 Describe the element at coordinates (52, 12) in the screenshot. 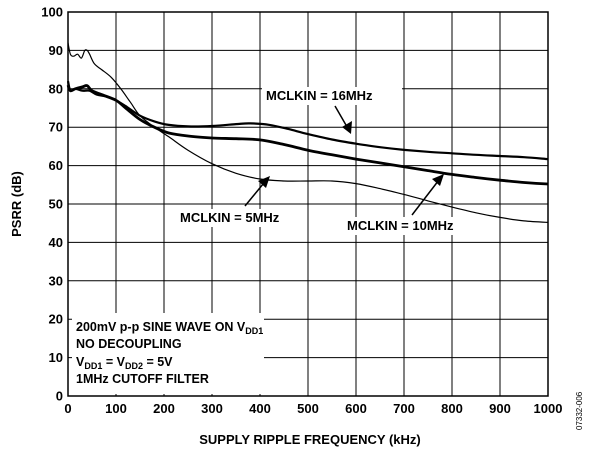

I see `y-tick-label: 100` at that location.